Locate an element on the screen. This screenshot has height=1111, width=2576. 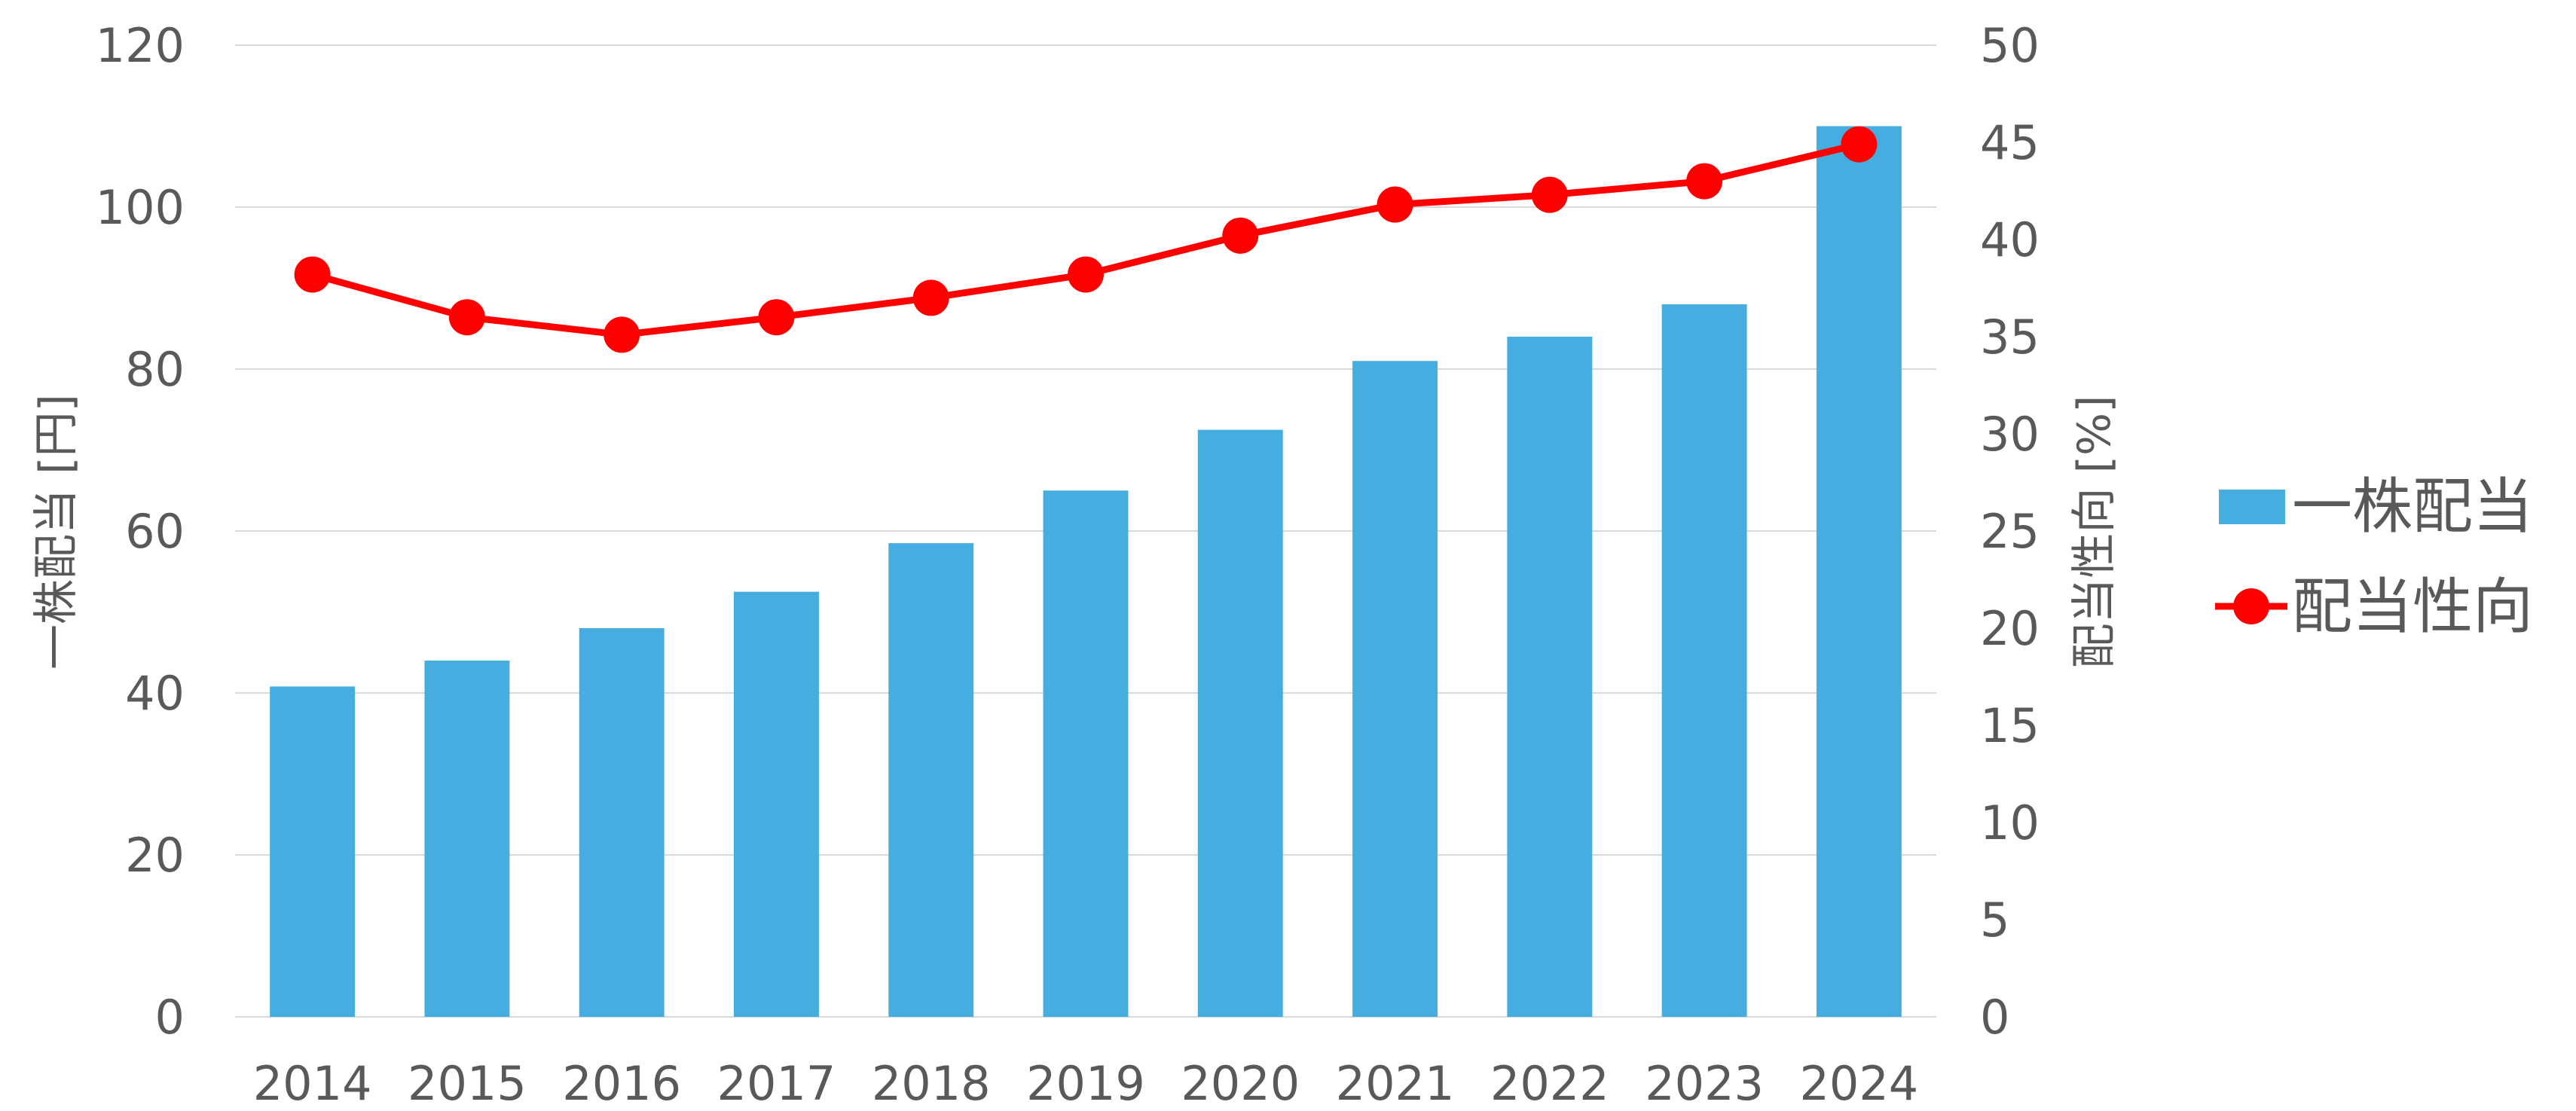
x-tick-label: 2017 is located at coordinates (776, 1083).